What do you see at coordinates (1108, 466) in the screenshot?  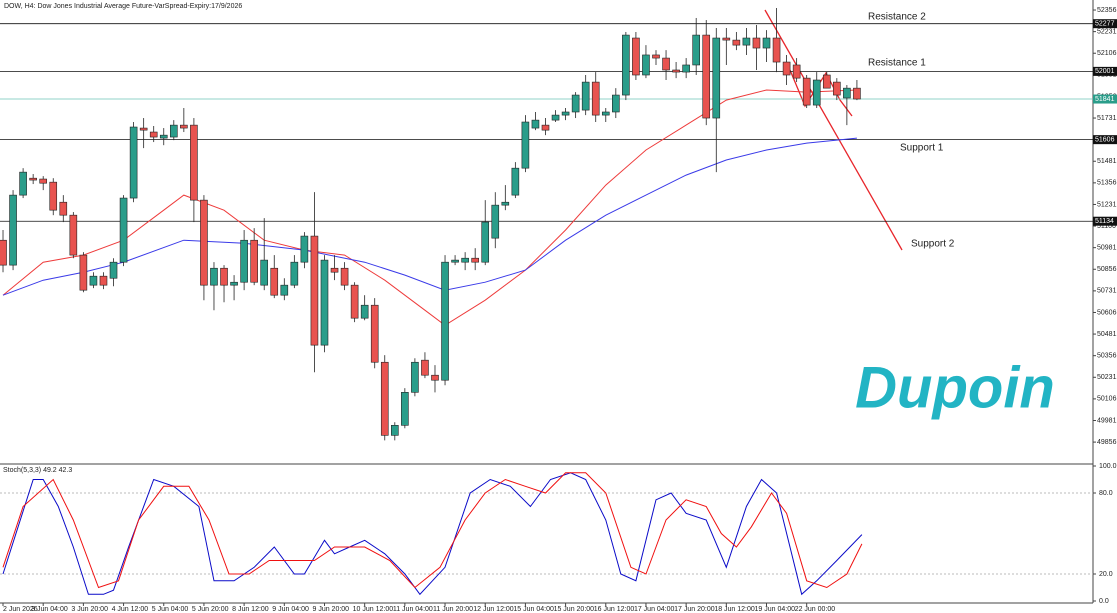 I see `y-tick-label: 100.0` at bounding box center [1108, 466].